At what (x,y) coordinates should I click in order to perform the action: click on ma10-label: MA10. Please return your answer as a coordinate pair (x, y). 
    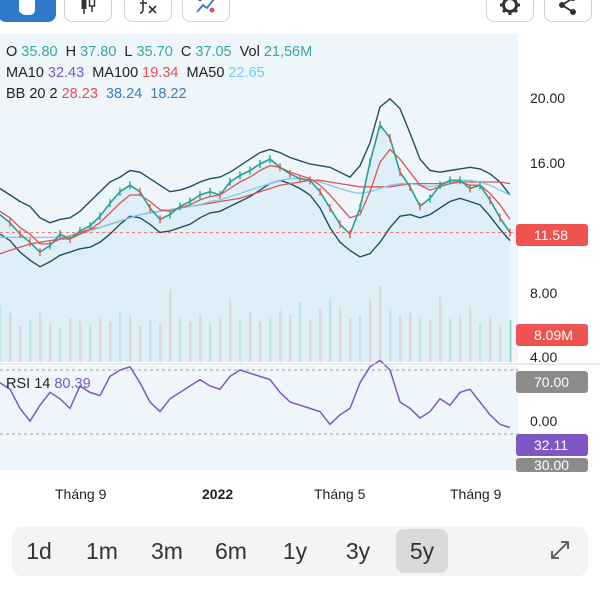
    Looking at the image, I should click on (25, 73).